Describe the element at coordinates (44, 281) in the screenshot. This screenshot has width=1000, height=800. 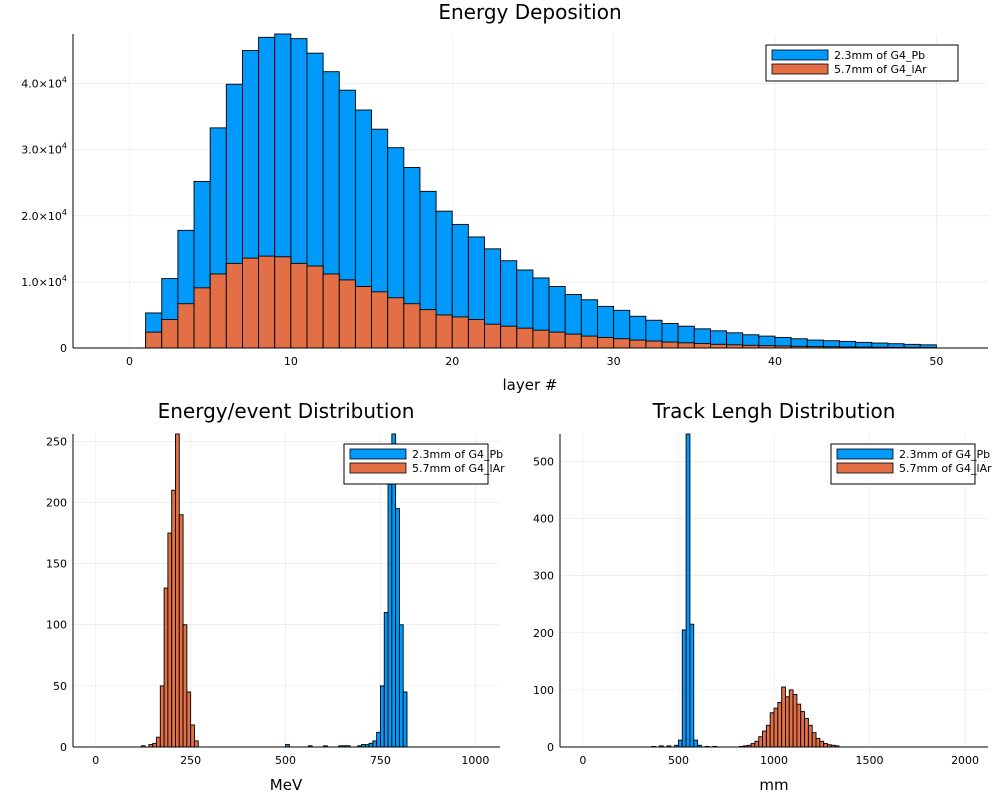
I see `y-tick-label: 1.0×10⁴` at that location.